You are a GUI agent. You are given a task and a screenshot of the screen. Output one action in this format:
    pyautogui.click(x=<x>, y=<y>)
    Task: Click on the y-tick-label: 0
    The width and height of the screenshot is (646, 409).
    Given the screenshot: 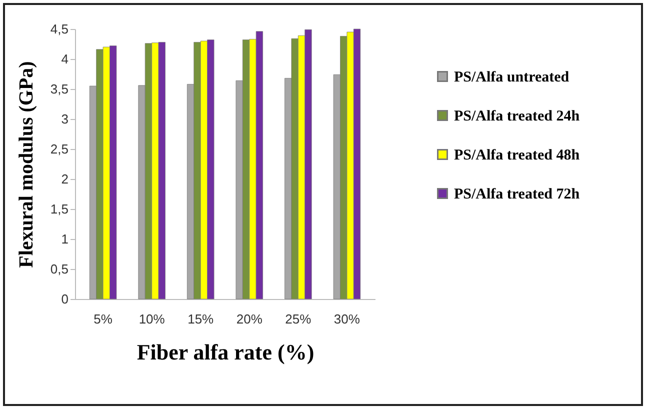 What is the action you would take?
    pyautogui.click(x=64, y=299)
    